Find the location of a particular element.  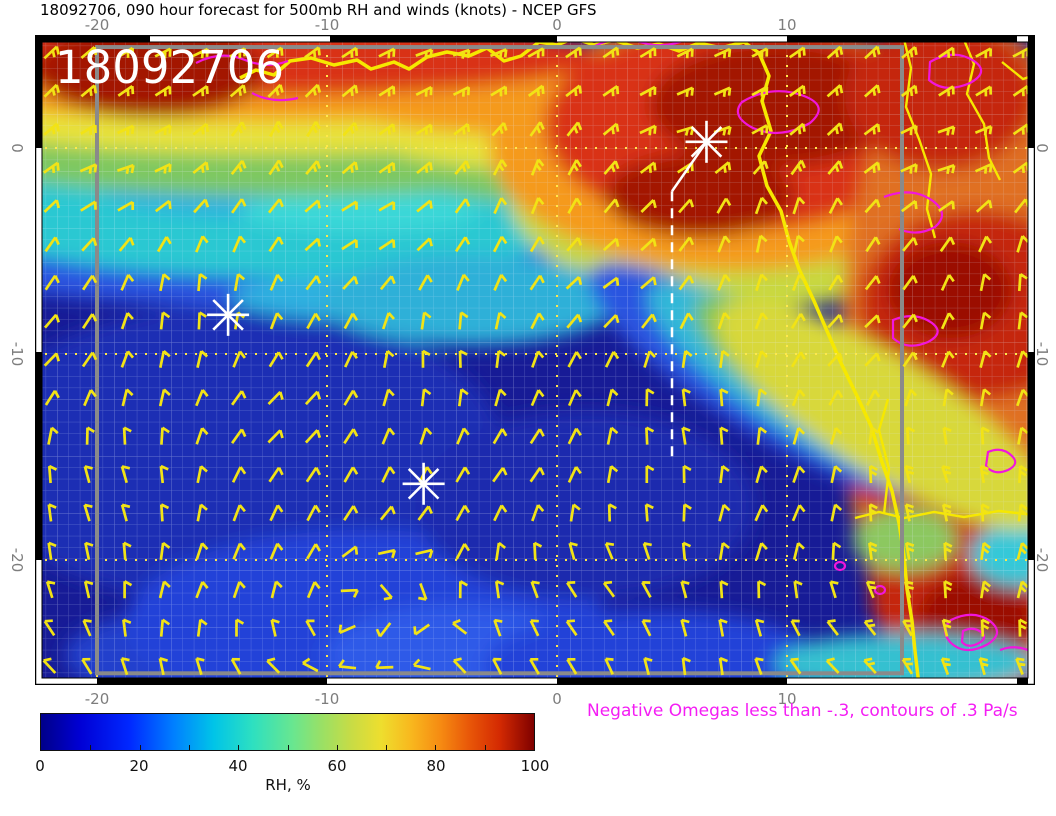

colorbar-label: RH, % is located at coordinates (288, 785).